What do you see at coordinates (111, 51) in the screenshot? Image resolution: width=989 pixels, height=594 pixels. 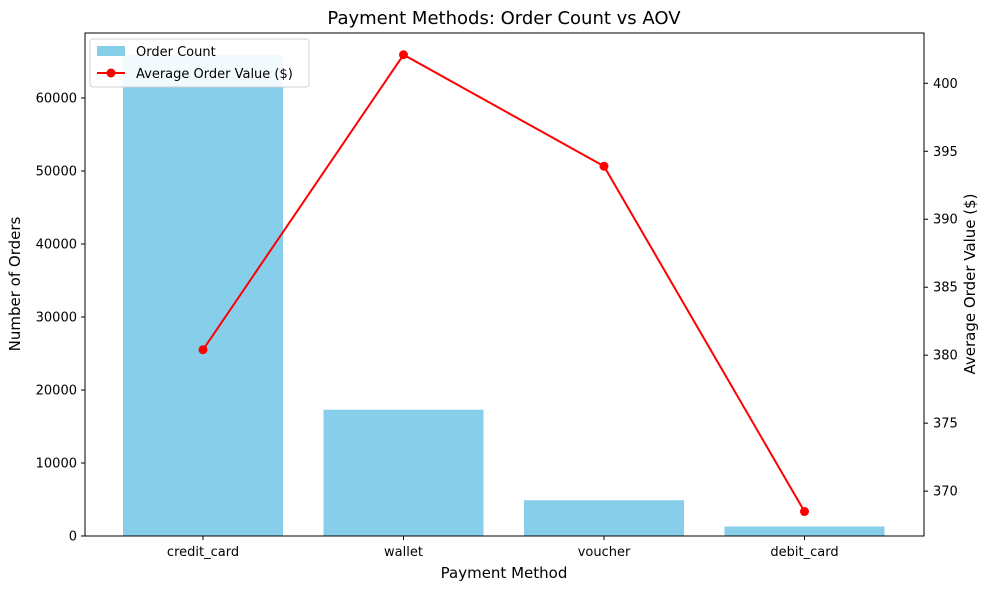 I see `legend-bar-swatch` at bounding box center [111, 51].